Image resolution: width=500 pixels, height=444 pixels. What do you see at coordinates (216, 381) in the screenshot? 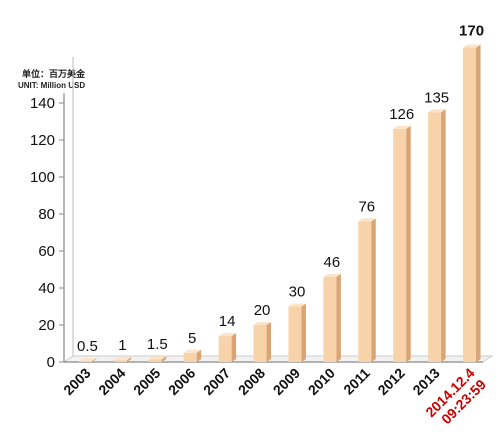
I see `x-tick-label: 2007` at bounding box center [216, 381].